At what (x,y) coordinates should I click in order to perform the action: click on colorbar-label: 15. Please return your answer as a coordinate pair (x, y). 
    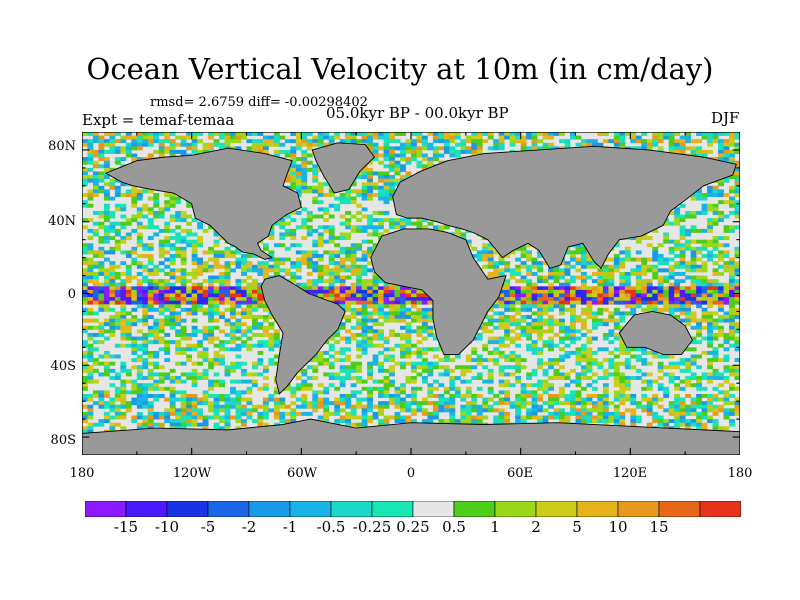
    Looking at the image, I should click on (659, 527).